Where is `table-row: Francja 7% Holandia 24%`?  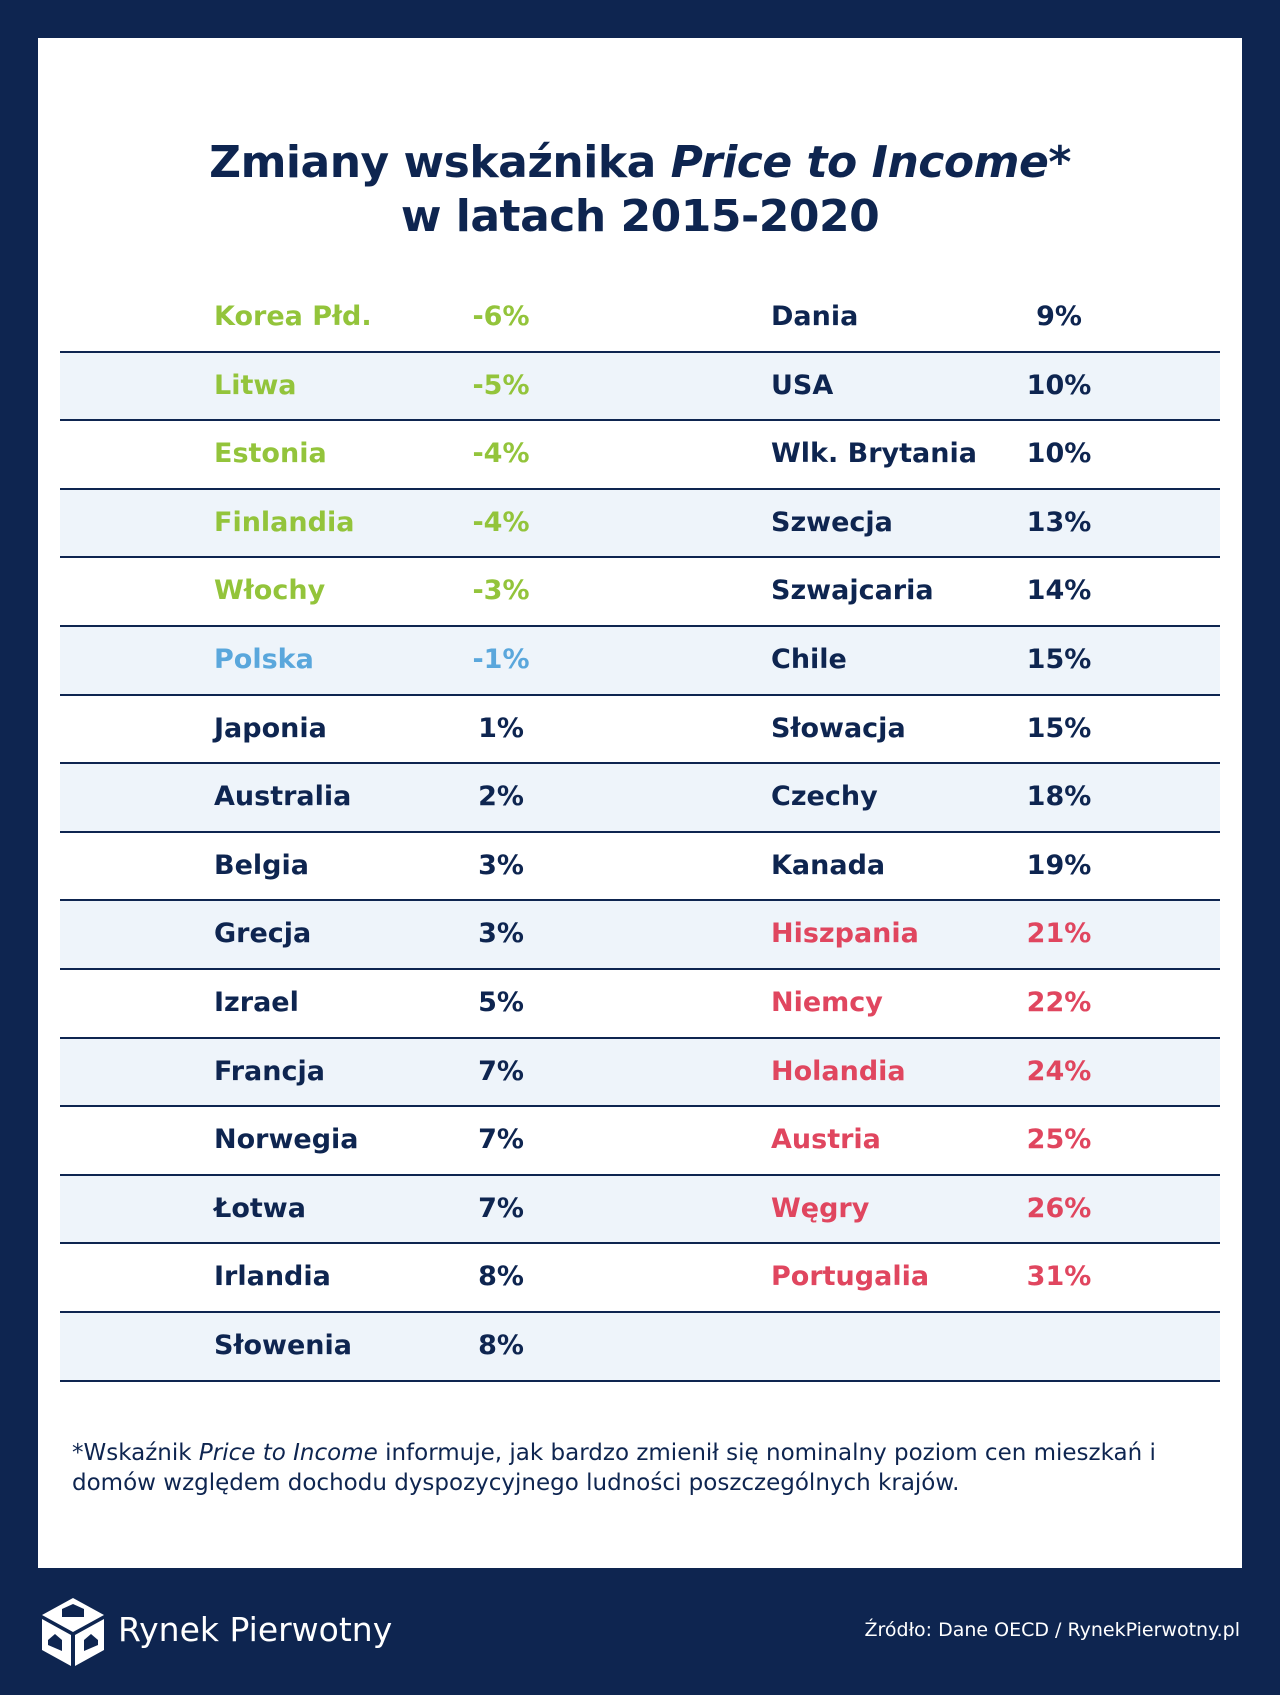
table-row: Francja 7% Holandia 24% is located at coordinates (640, 1073).